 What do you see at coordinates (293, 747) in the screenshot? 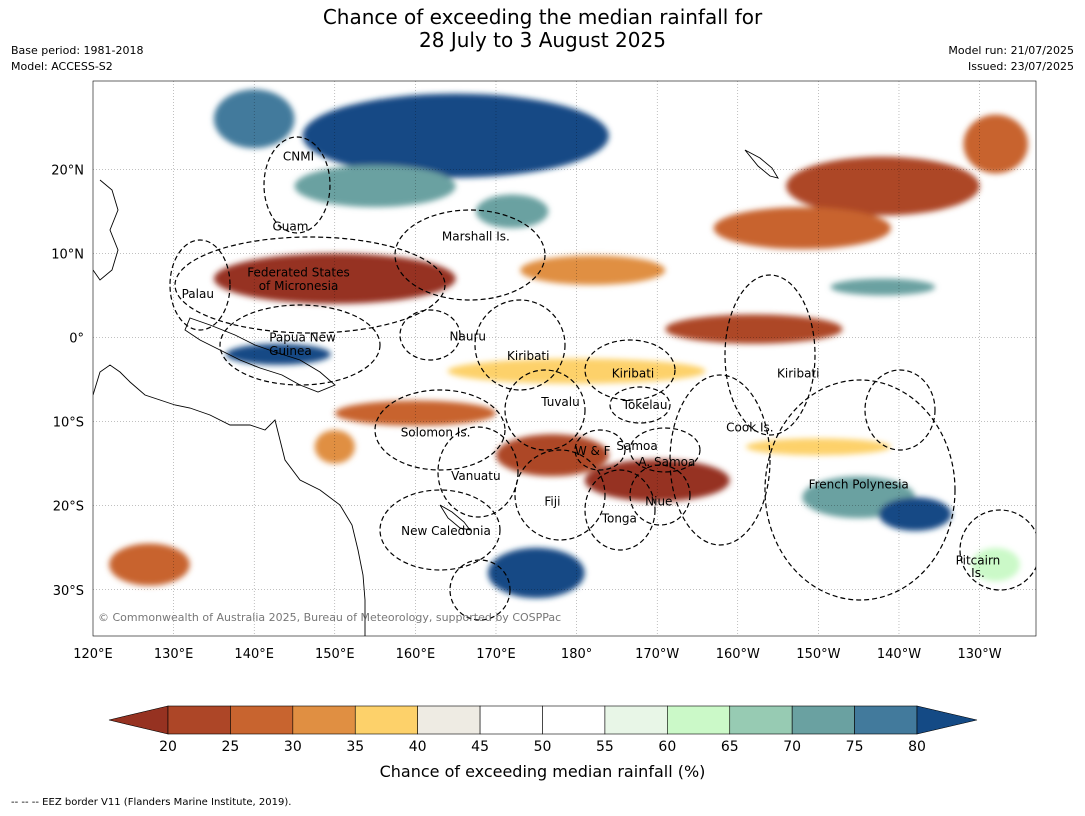
I see `colorbar-tick-label: 30` at bounding box center [293, 747].